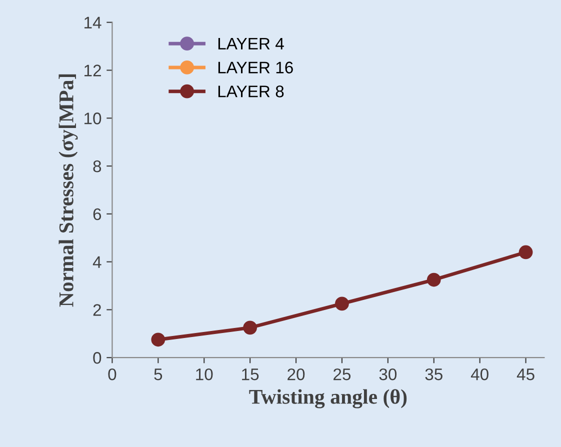 This screenshot has width=561, height=447. Describe the element at coordinates (112, 374) in the screenshot. I see `x-tick-label: 0` at that location.